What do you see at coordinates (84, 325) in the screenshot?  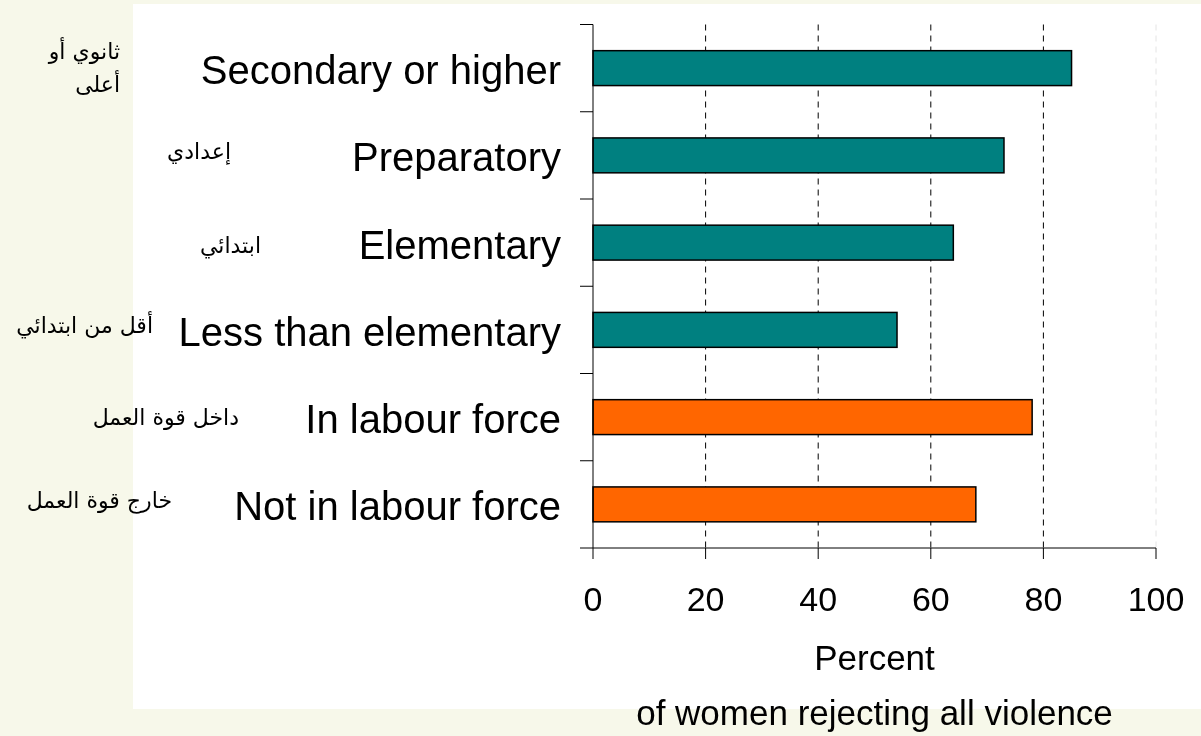 I see `row-note: أقل من ابتدائي` at bounding box center [84, 325].